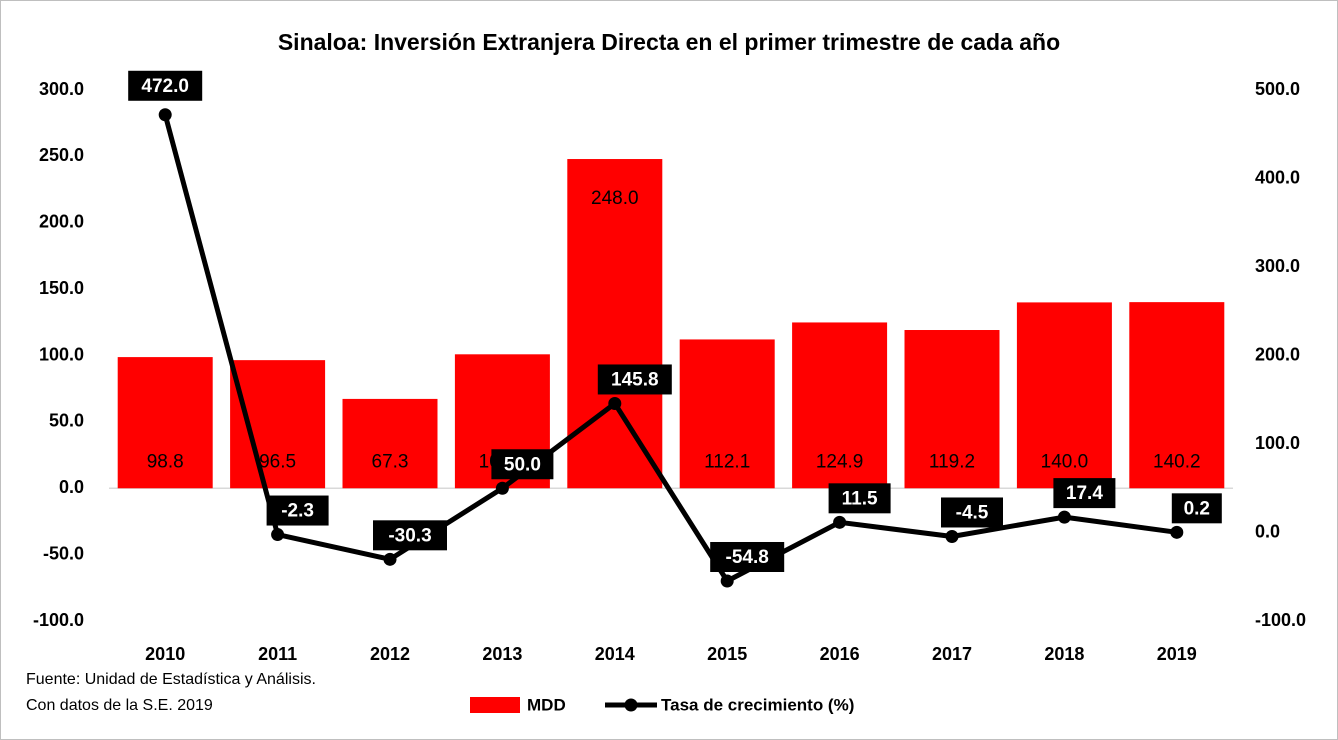  I want to click on legend-swatch, so click(495, 705).